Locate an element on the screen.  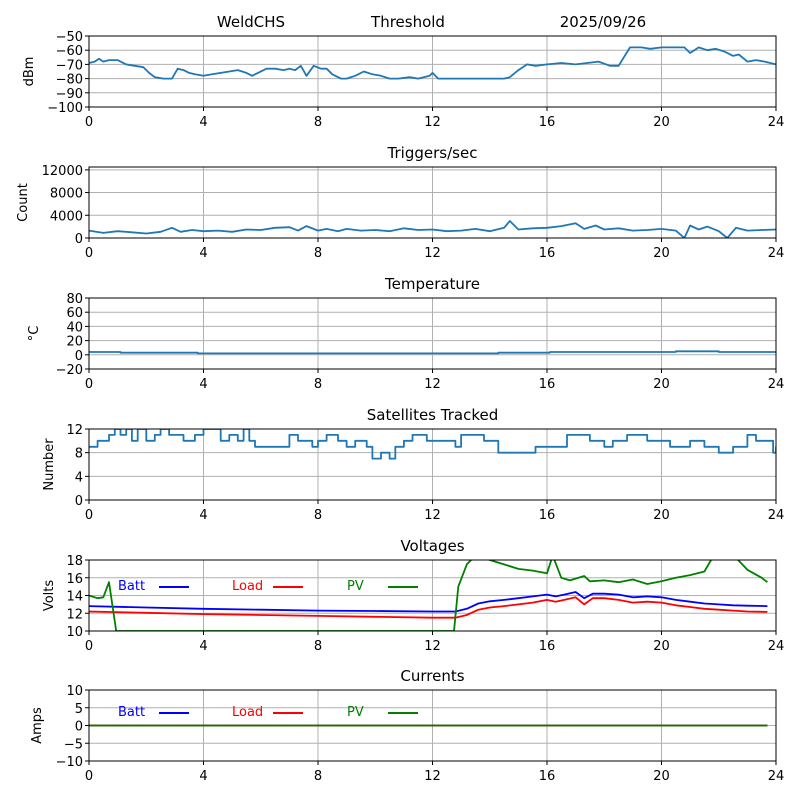
series-line-load is located at coordinates (428, 607).